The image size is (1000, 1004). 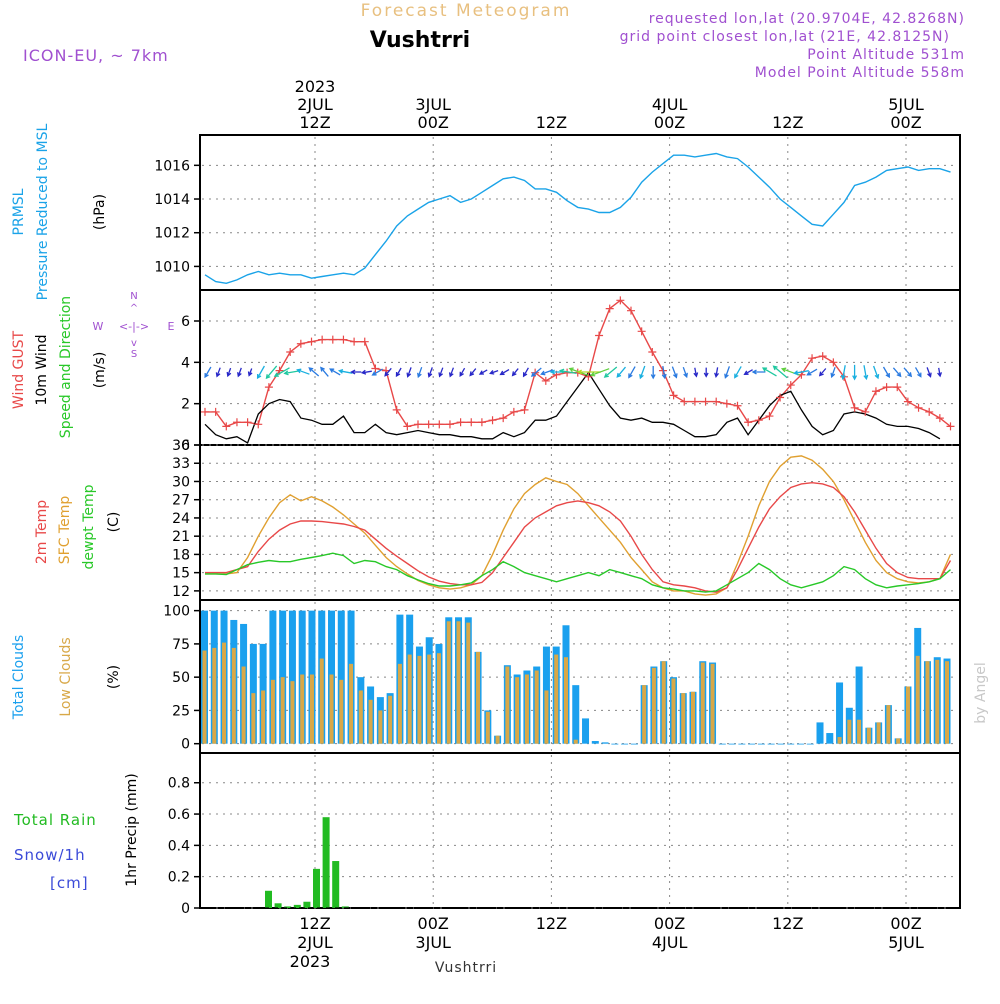 I want to click on bottom-hour-label: 00Z, so click(x=433, y=923).